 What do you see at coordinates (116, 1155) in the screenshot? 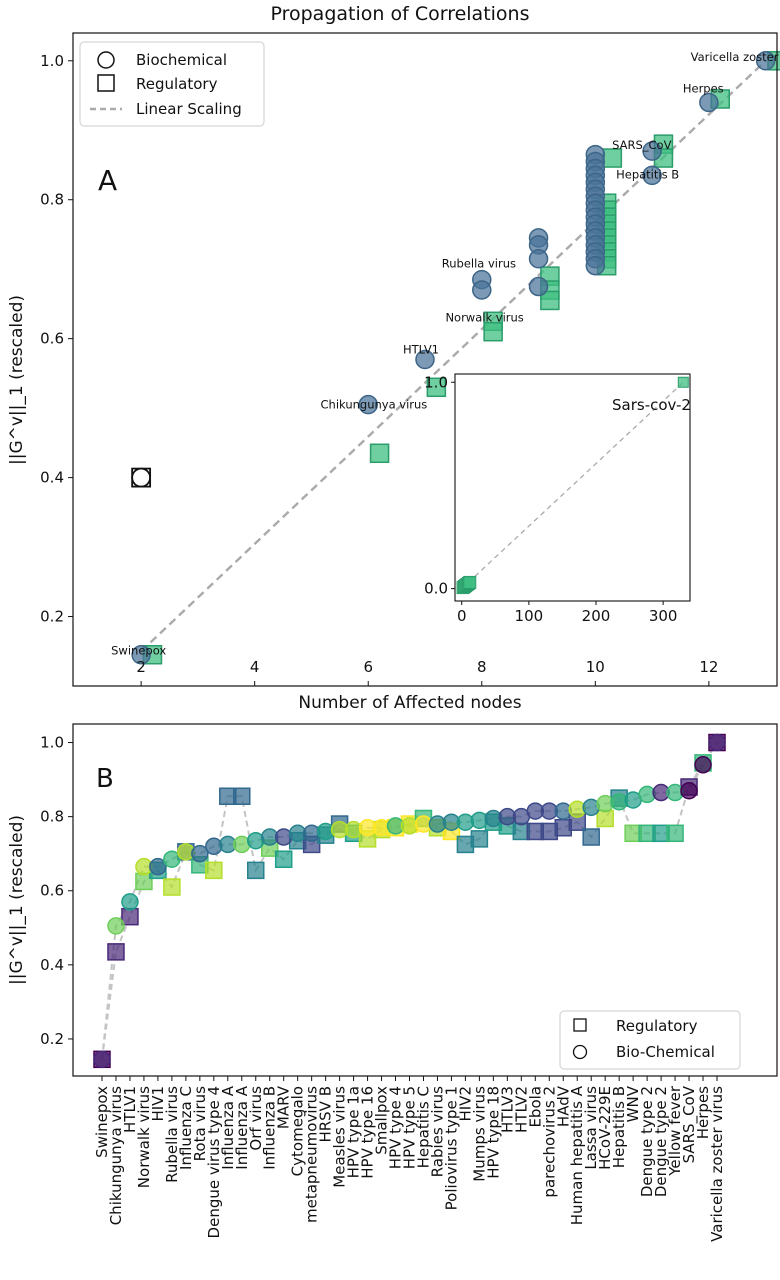
I see `category-label: Chikungunya virus` at bounding box center [116, 1155].